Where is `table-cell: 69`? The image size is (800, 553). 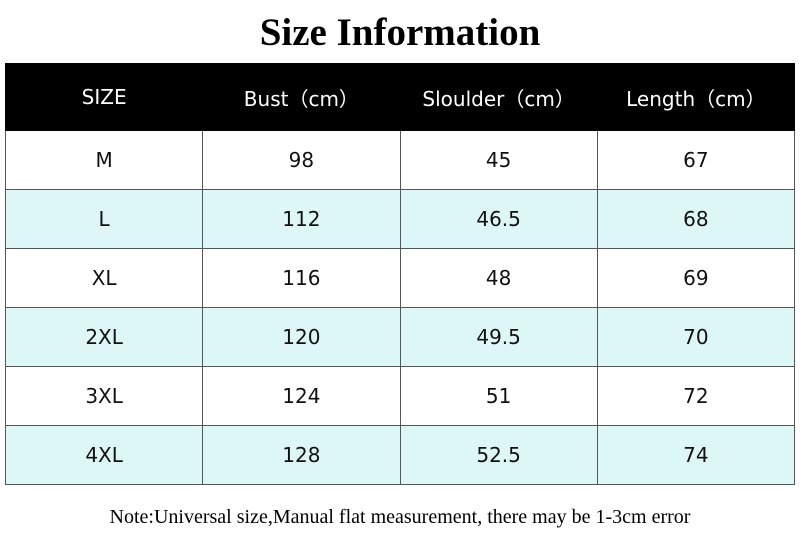
table-cell: 69 is located at coordinates (696, 278).